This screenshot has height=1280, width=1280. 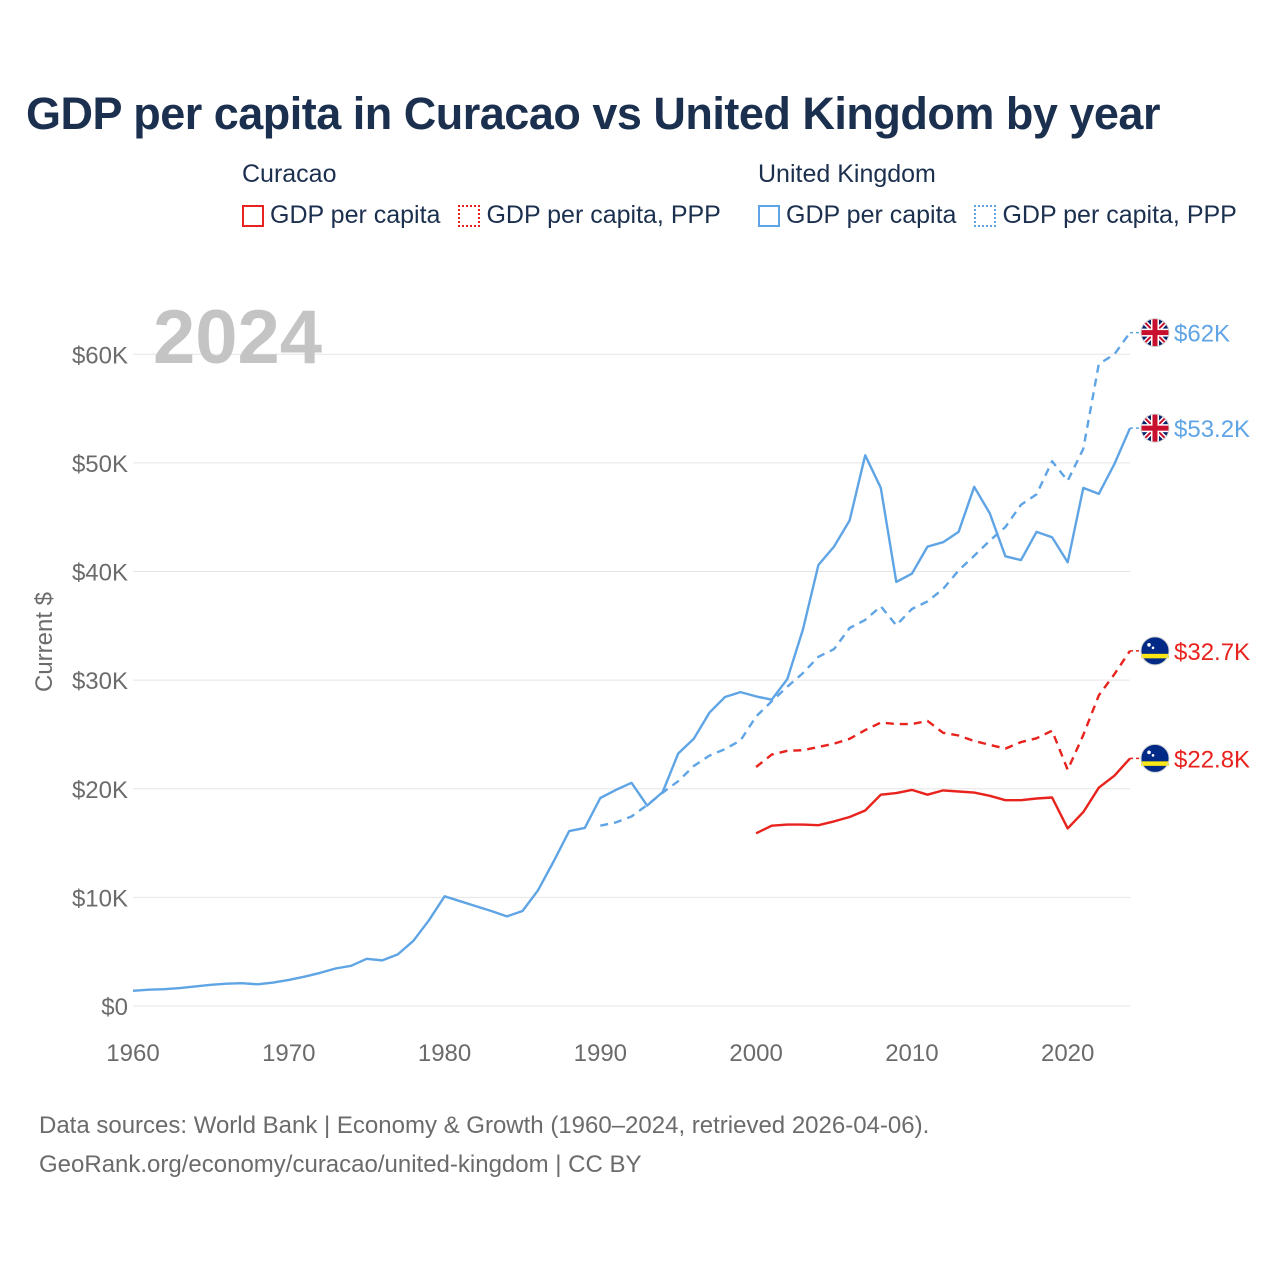 I want to click on end-value-label: $32.7K, so click(x=1212, y=652).